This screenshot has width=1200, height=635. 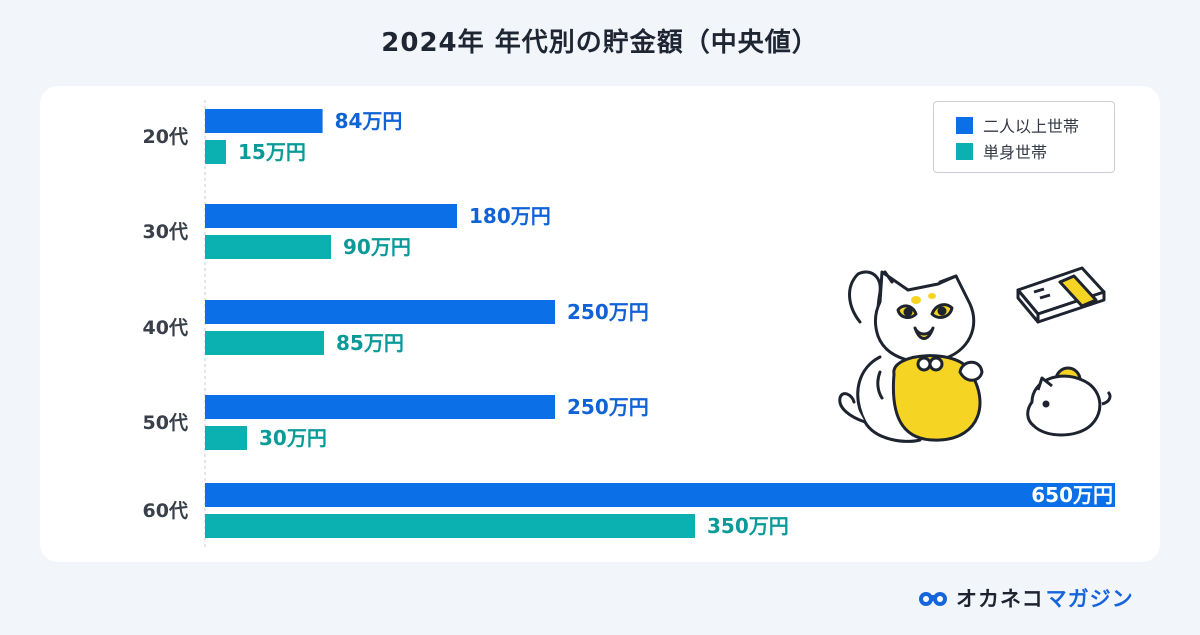 What do you see at coordinates (165, 137) in the screenshot?
I see `category-label: 20代` at bounding box center [165, 137].